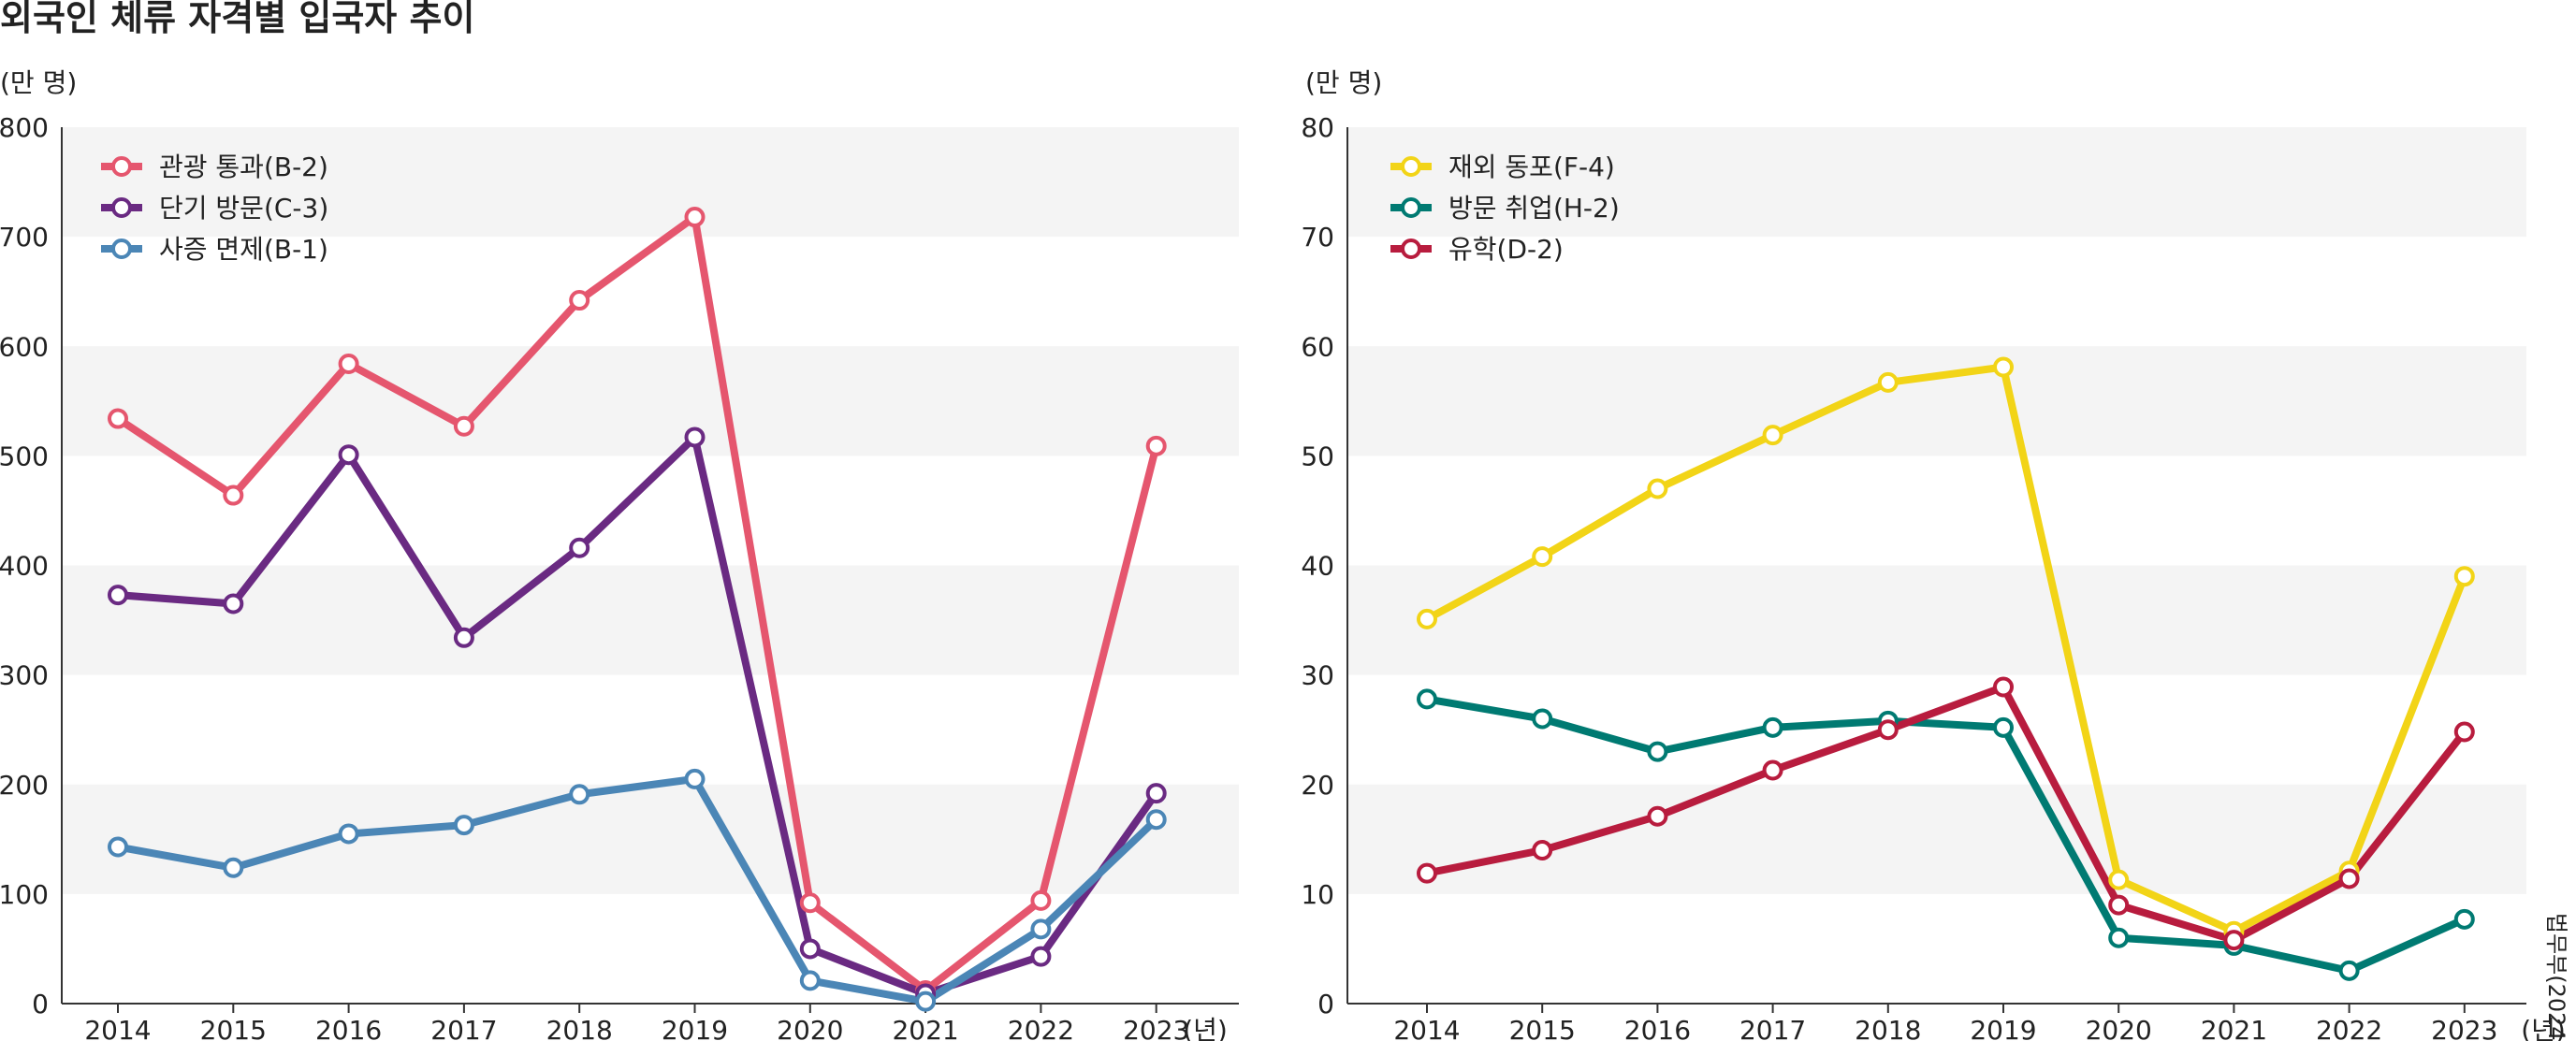 This screenshot has width=2576, height=1041. I want to click on figure-title: 외국인 체류 자격별 입국자 추이, so click(237, 19).